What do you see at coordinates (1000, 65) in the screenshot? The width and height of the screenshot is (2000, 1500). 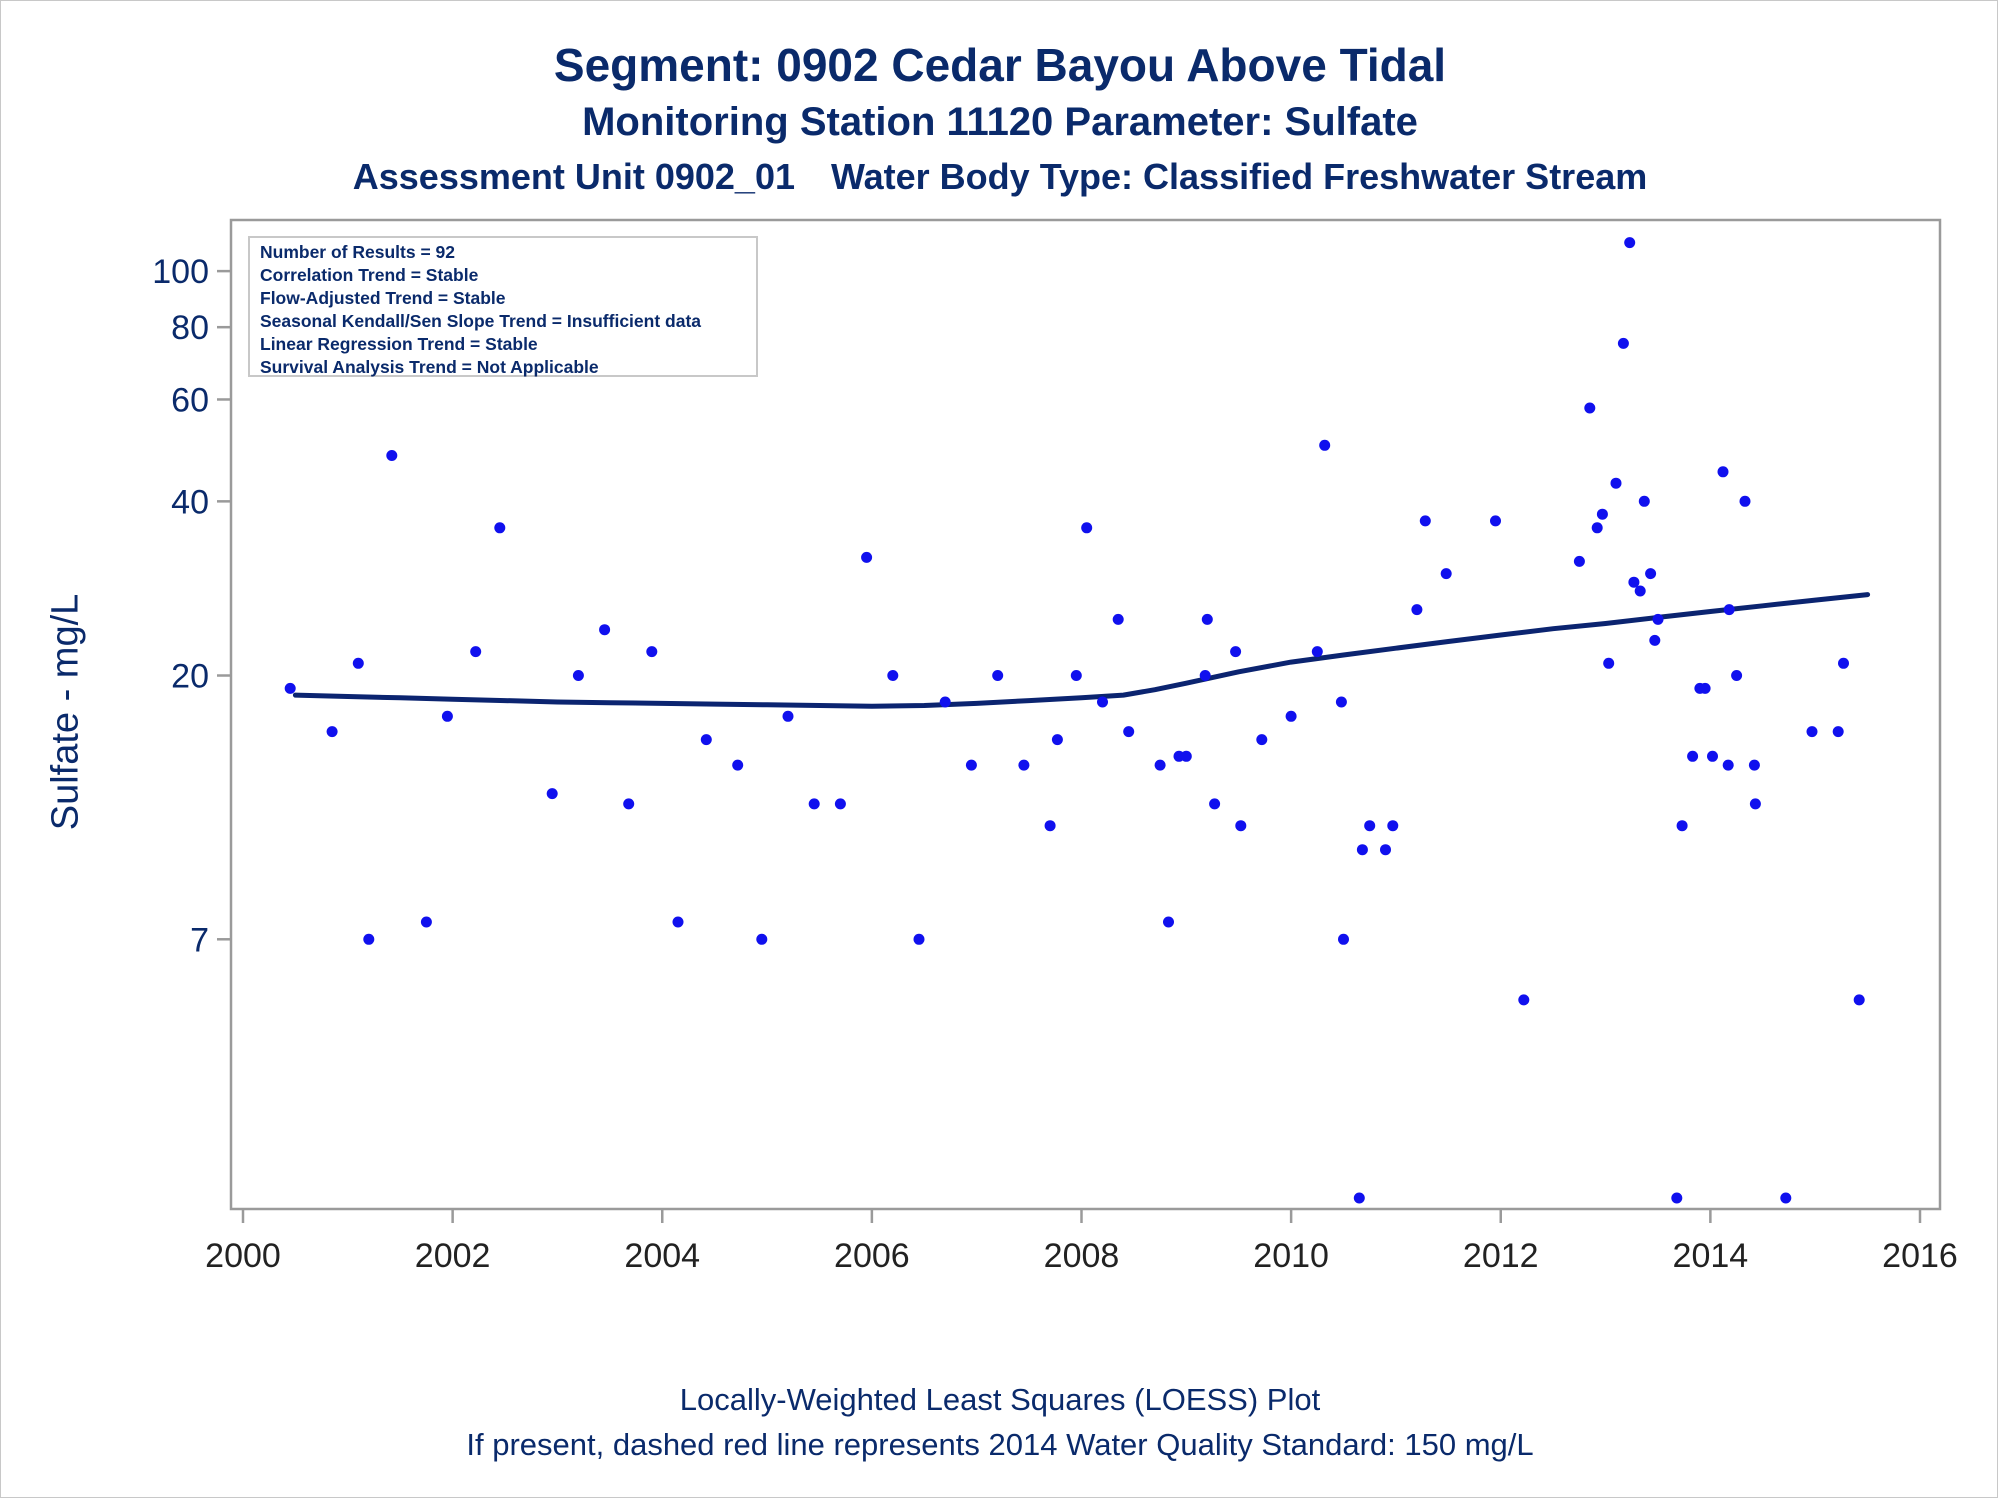 I see `chart-title: Segment: 0902 Cedar Bayou Above Tidal` at bounding box center [1000, 65].